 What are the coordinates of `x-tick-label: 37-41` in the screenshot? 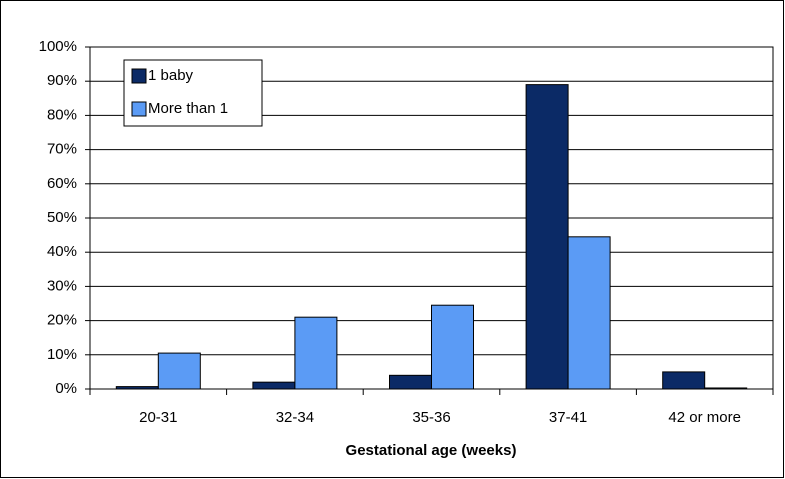 It's located at (568, 417).